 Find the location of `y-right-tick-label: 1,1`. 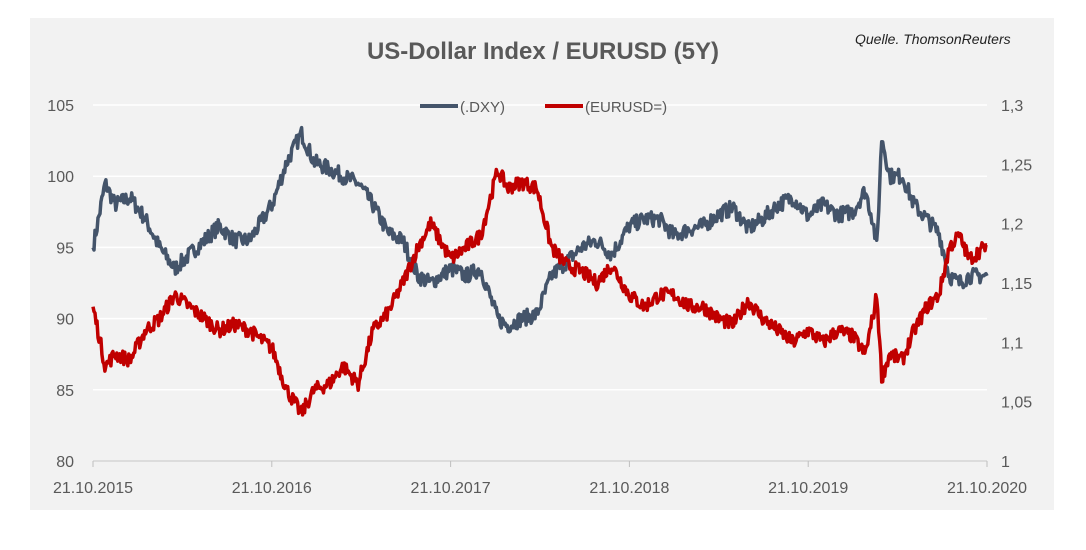

y-right-tick-label: 1,1 is located at coordinates (1012, 343).